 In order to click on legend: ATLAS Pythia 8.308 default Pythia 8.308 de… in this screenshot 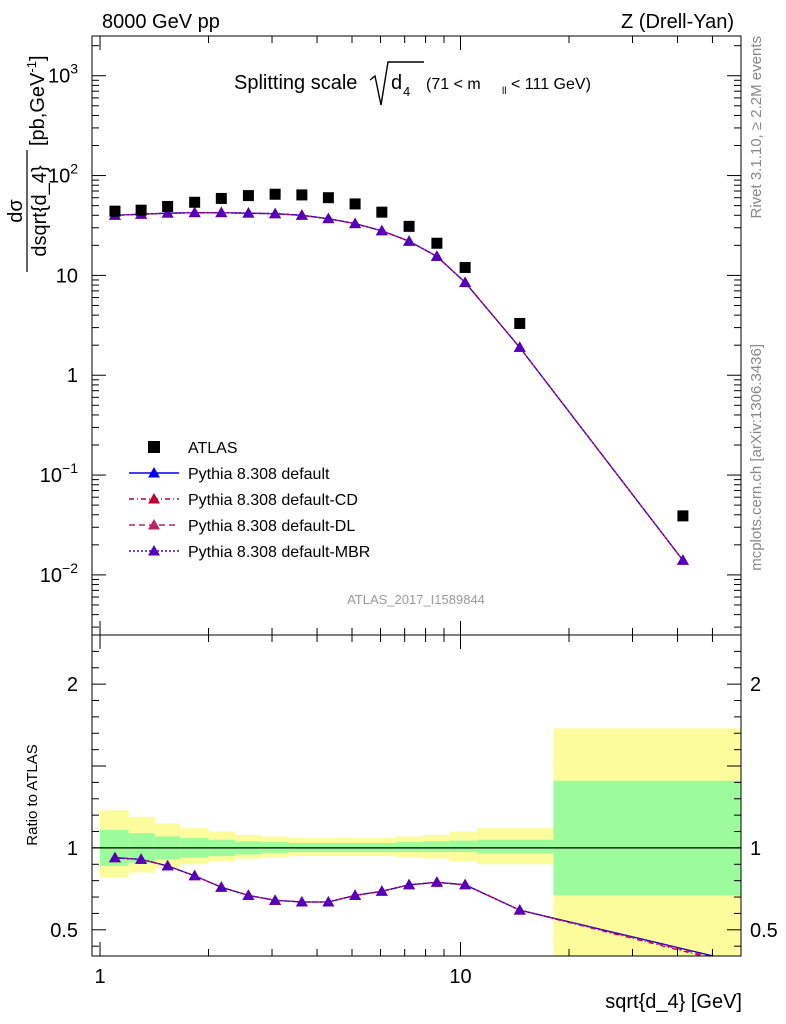, I will do `click(249, 500)`.